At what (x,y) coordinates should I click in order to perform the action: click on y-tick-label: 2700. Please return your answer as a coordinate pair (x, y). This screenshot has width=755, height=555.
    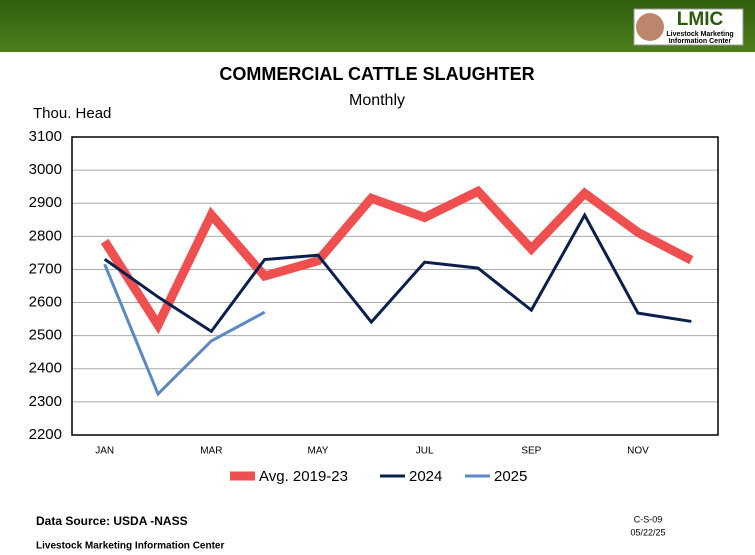
    Looking at the image, I should click on (45, 268).